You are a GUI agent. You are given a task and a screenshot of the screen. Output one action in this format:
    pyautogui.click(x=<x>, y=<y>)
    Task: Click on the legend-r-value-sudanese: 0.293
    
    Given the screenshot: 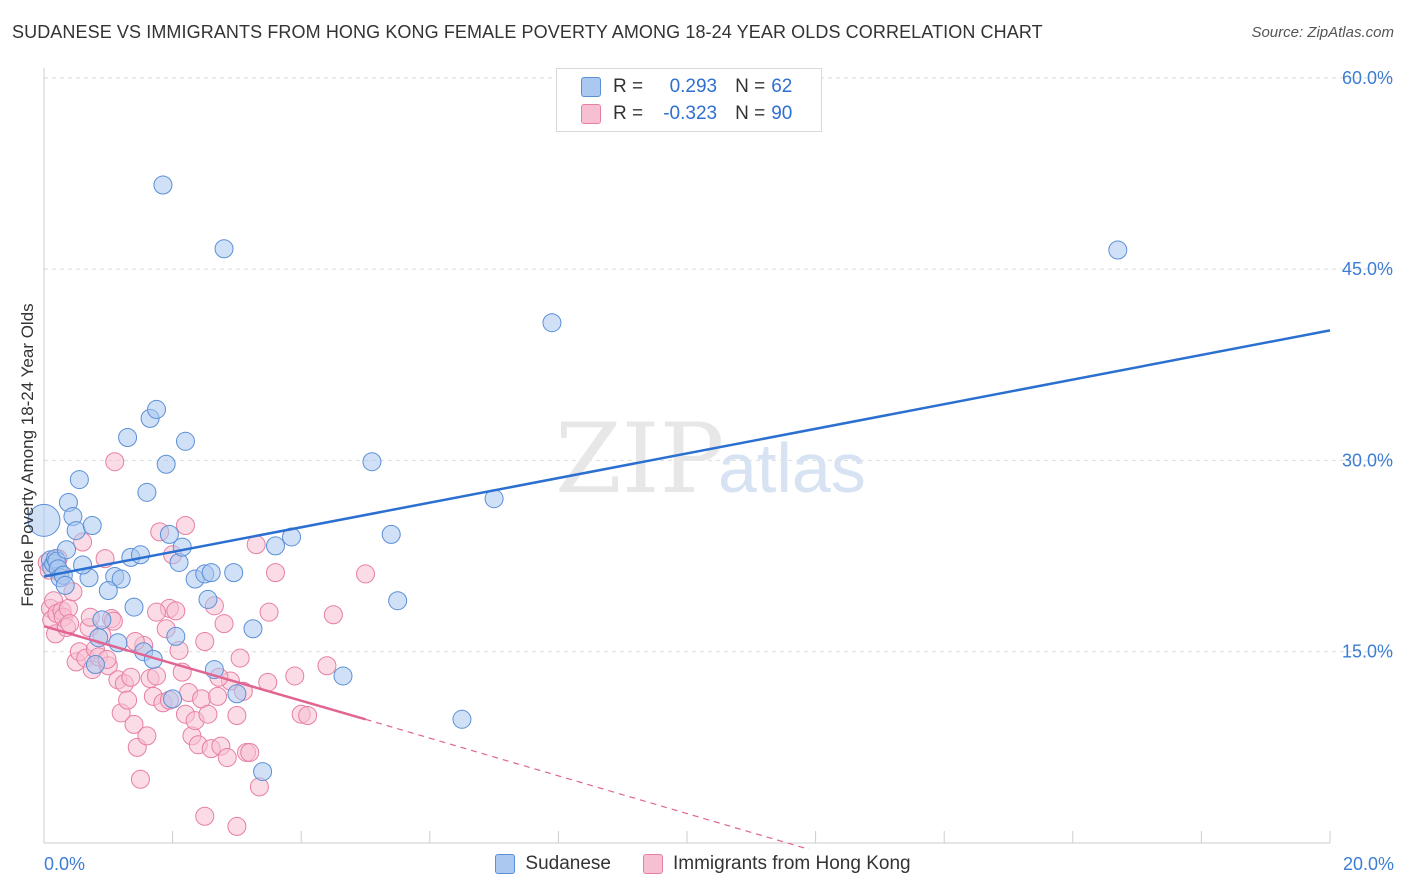 What is the action you would take?
    pyautogui.click(x=693, y=86)
    